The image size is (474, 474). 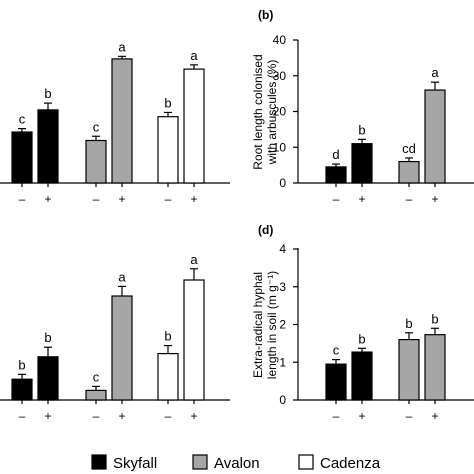 What do you see at coordinates (280, 40) in the screenshot?
I see `y-tick-label: 40` at bounding box center [280, 40].